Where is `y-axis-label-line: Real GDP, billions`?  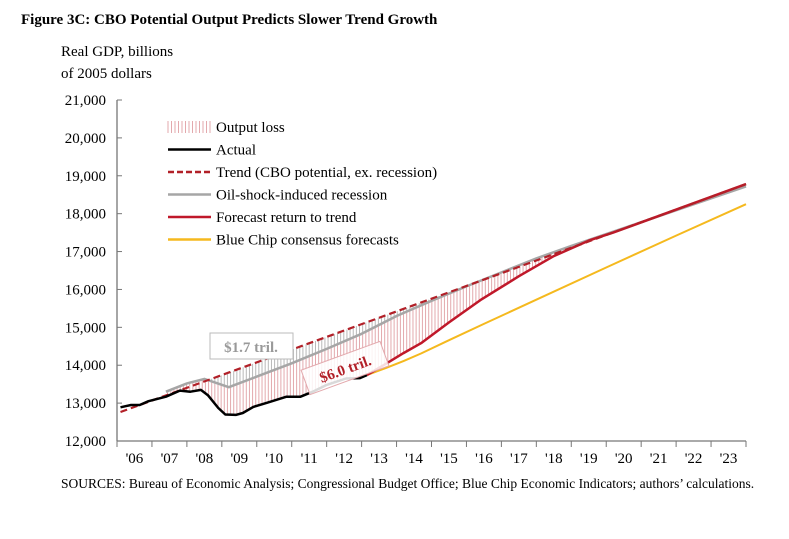
y-axis-label-line: Real GDP, billions is located at coordinates (117, 52).